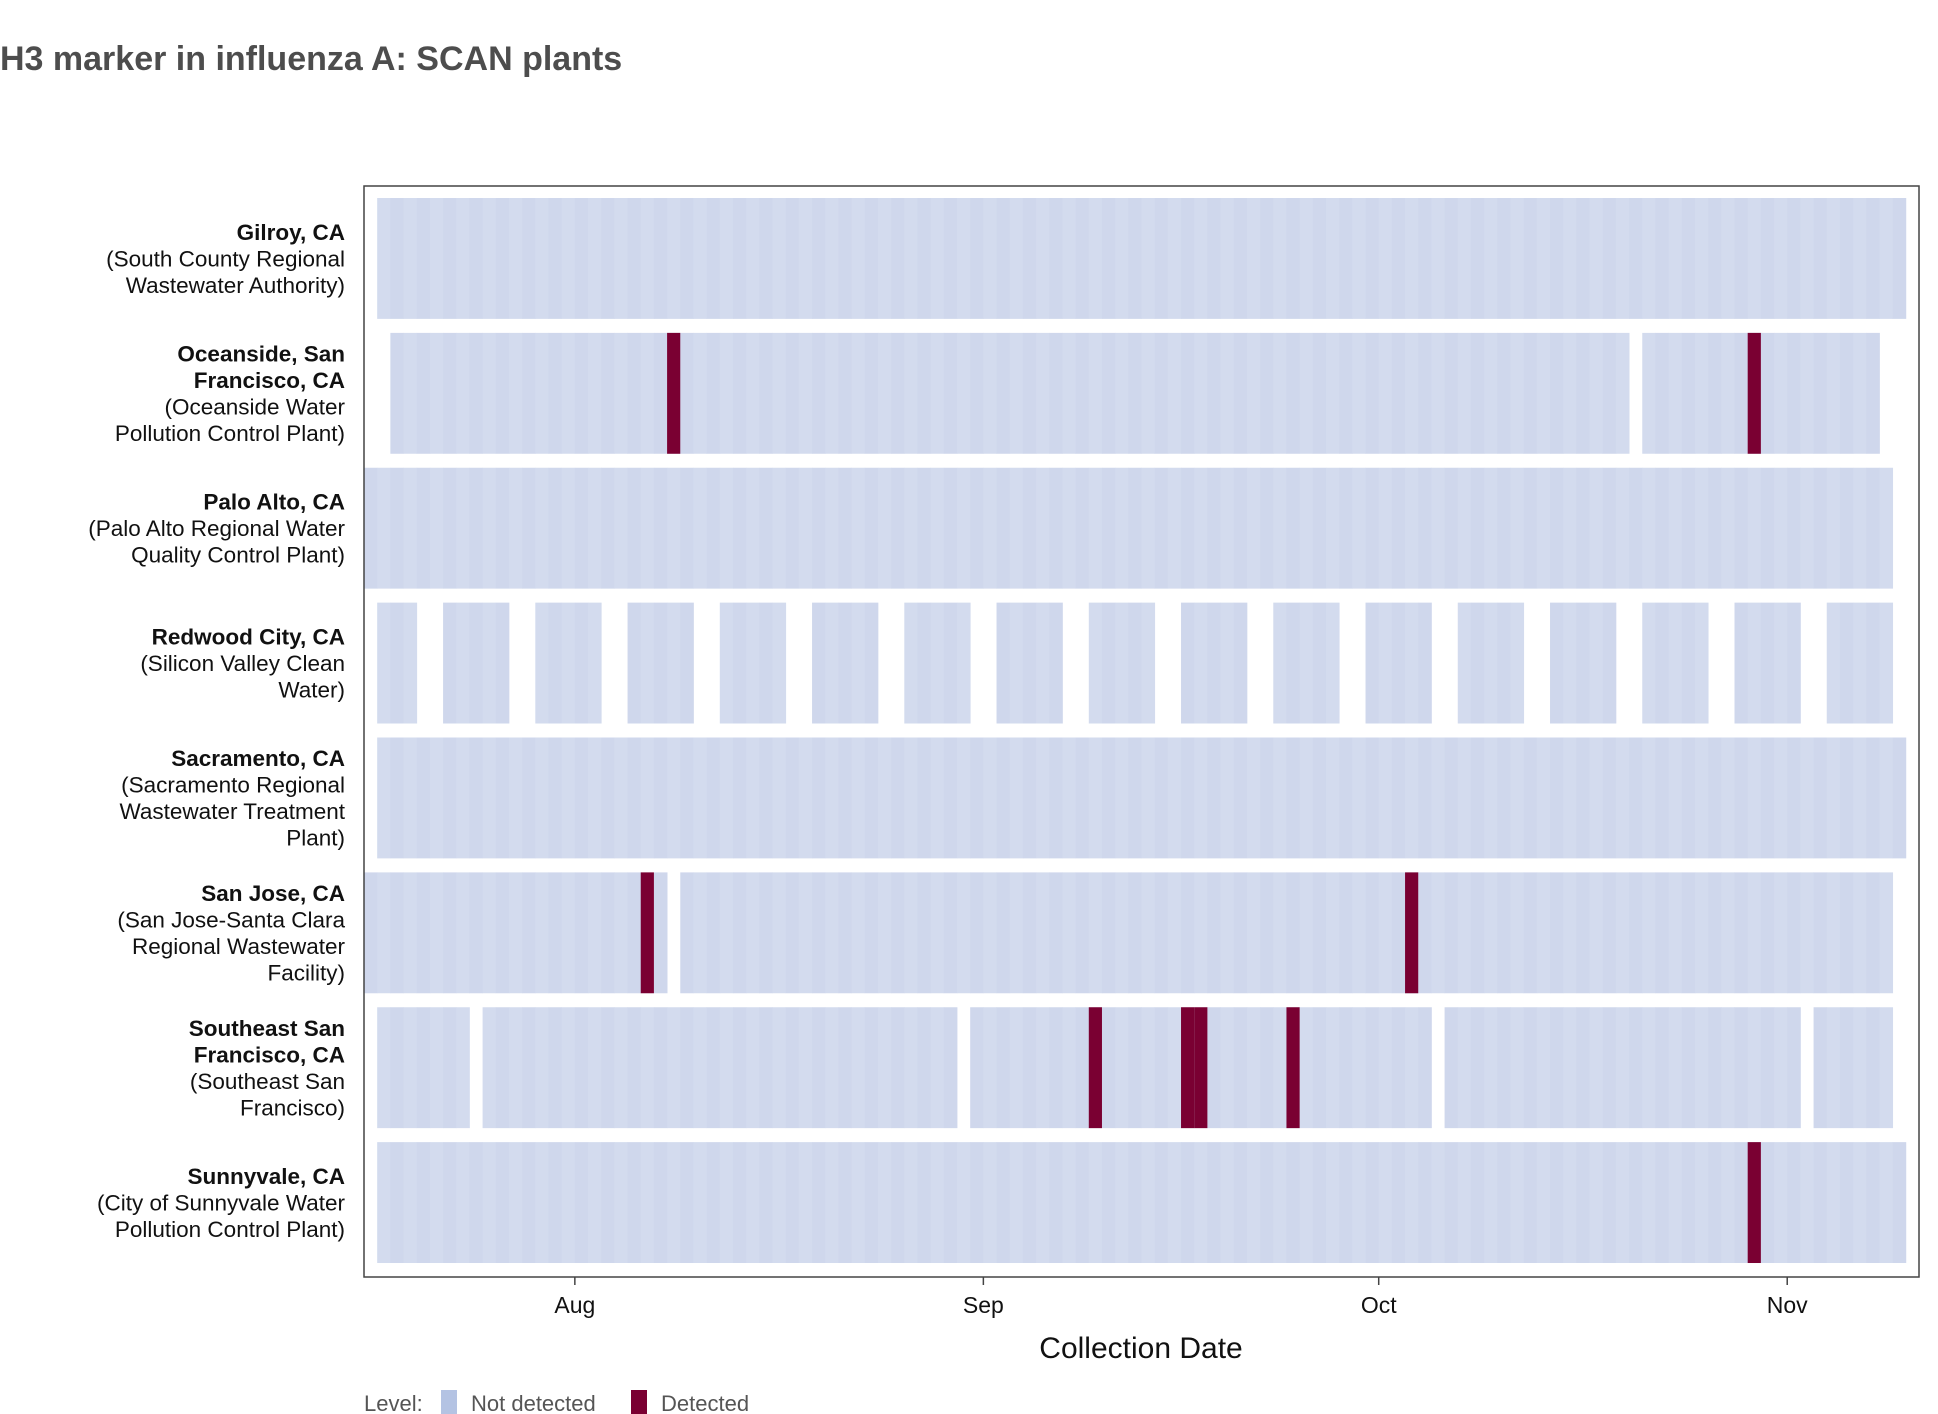 This screenshot has height=1414, width=1938. I want to click on legend-label: Detected, so click(705, 1402).